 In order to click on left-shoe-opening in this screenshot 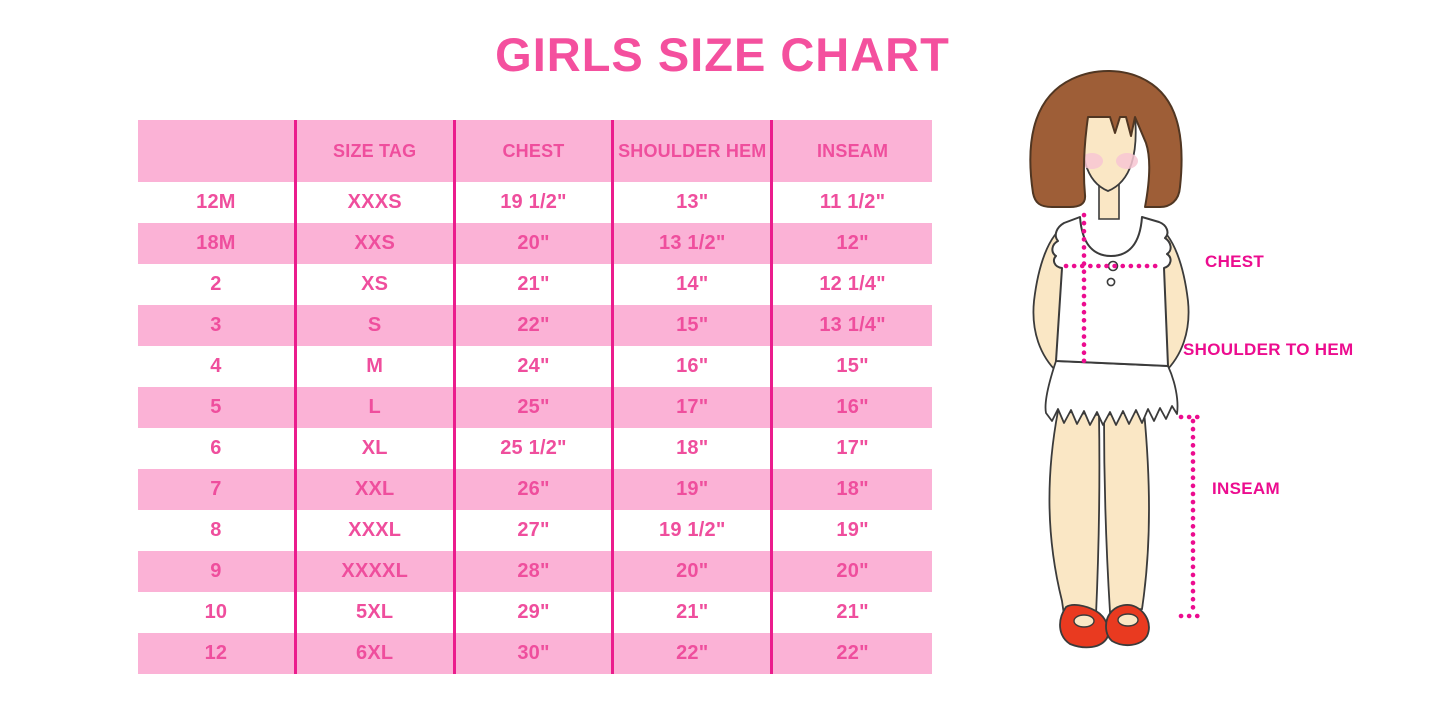, I will do `click(1084, 621)`.